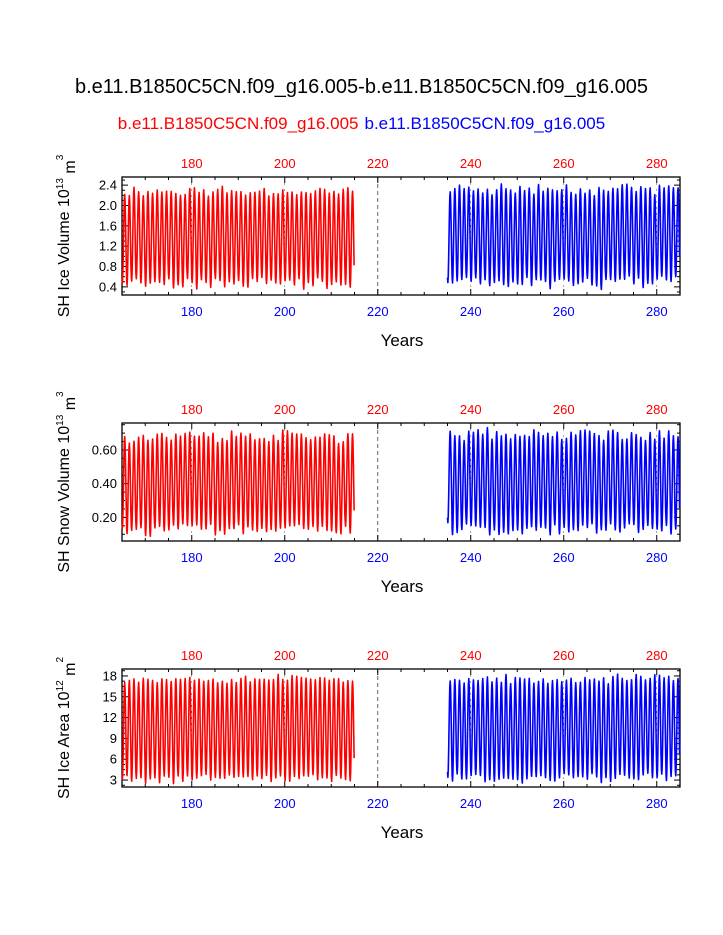 The height and width of the screenshot is (935, 723). What do you see at coordinates (108, 266) in the screenshot?
I see `y-tick-label: 0.8` at bounding box center [108, 266].